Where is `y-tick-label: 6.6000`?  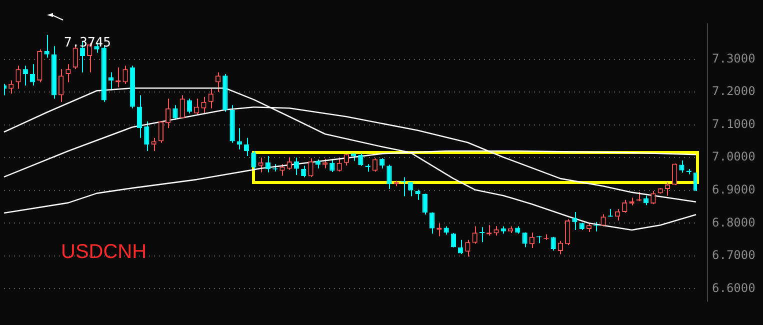 y-tick-label: 6.6000 is located at coordinates (734, 287).